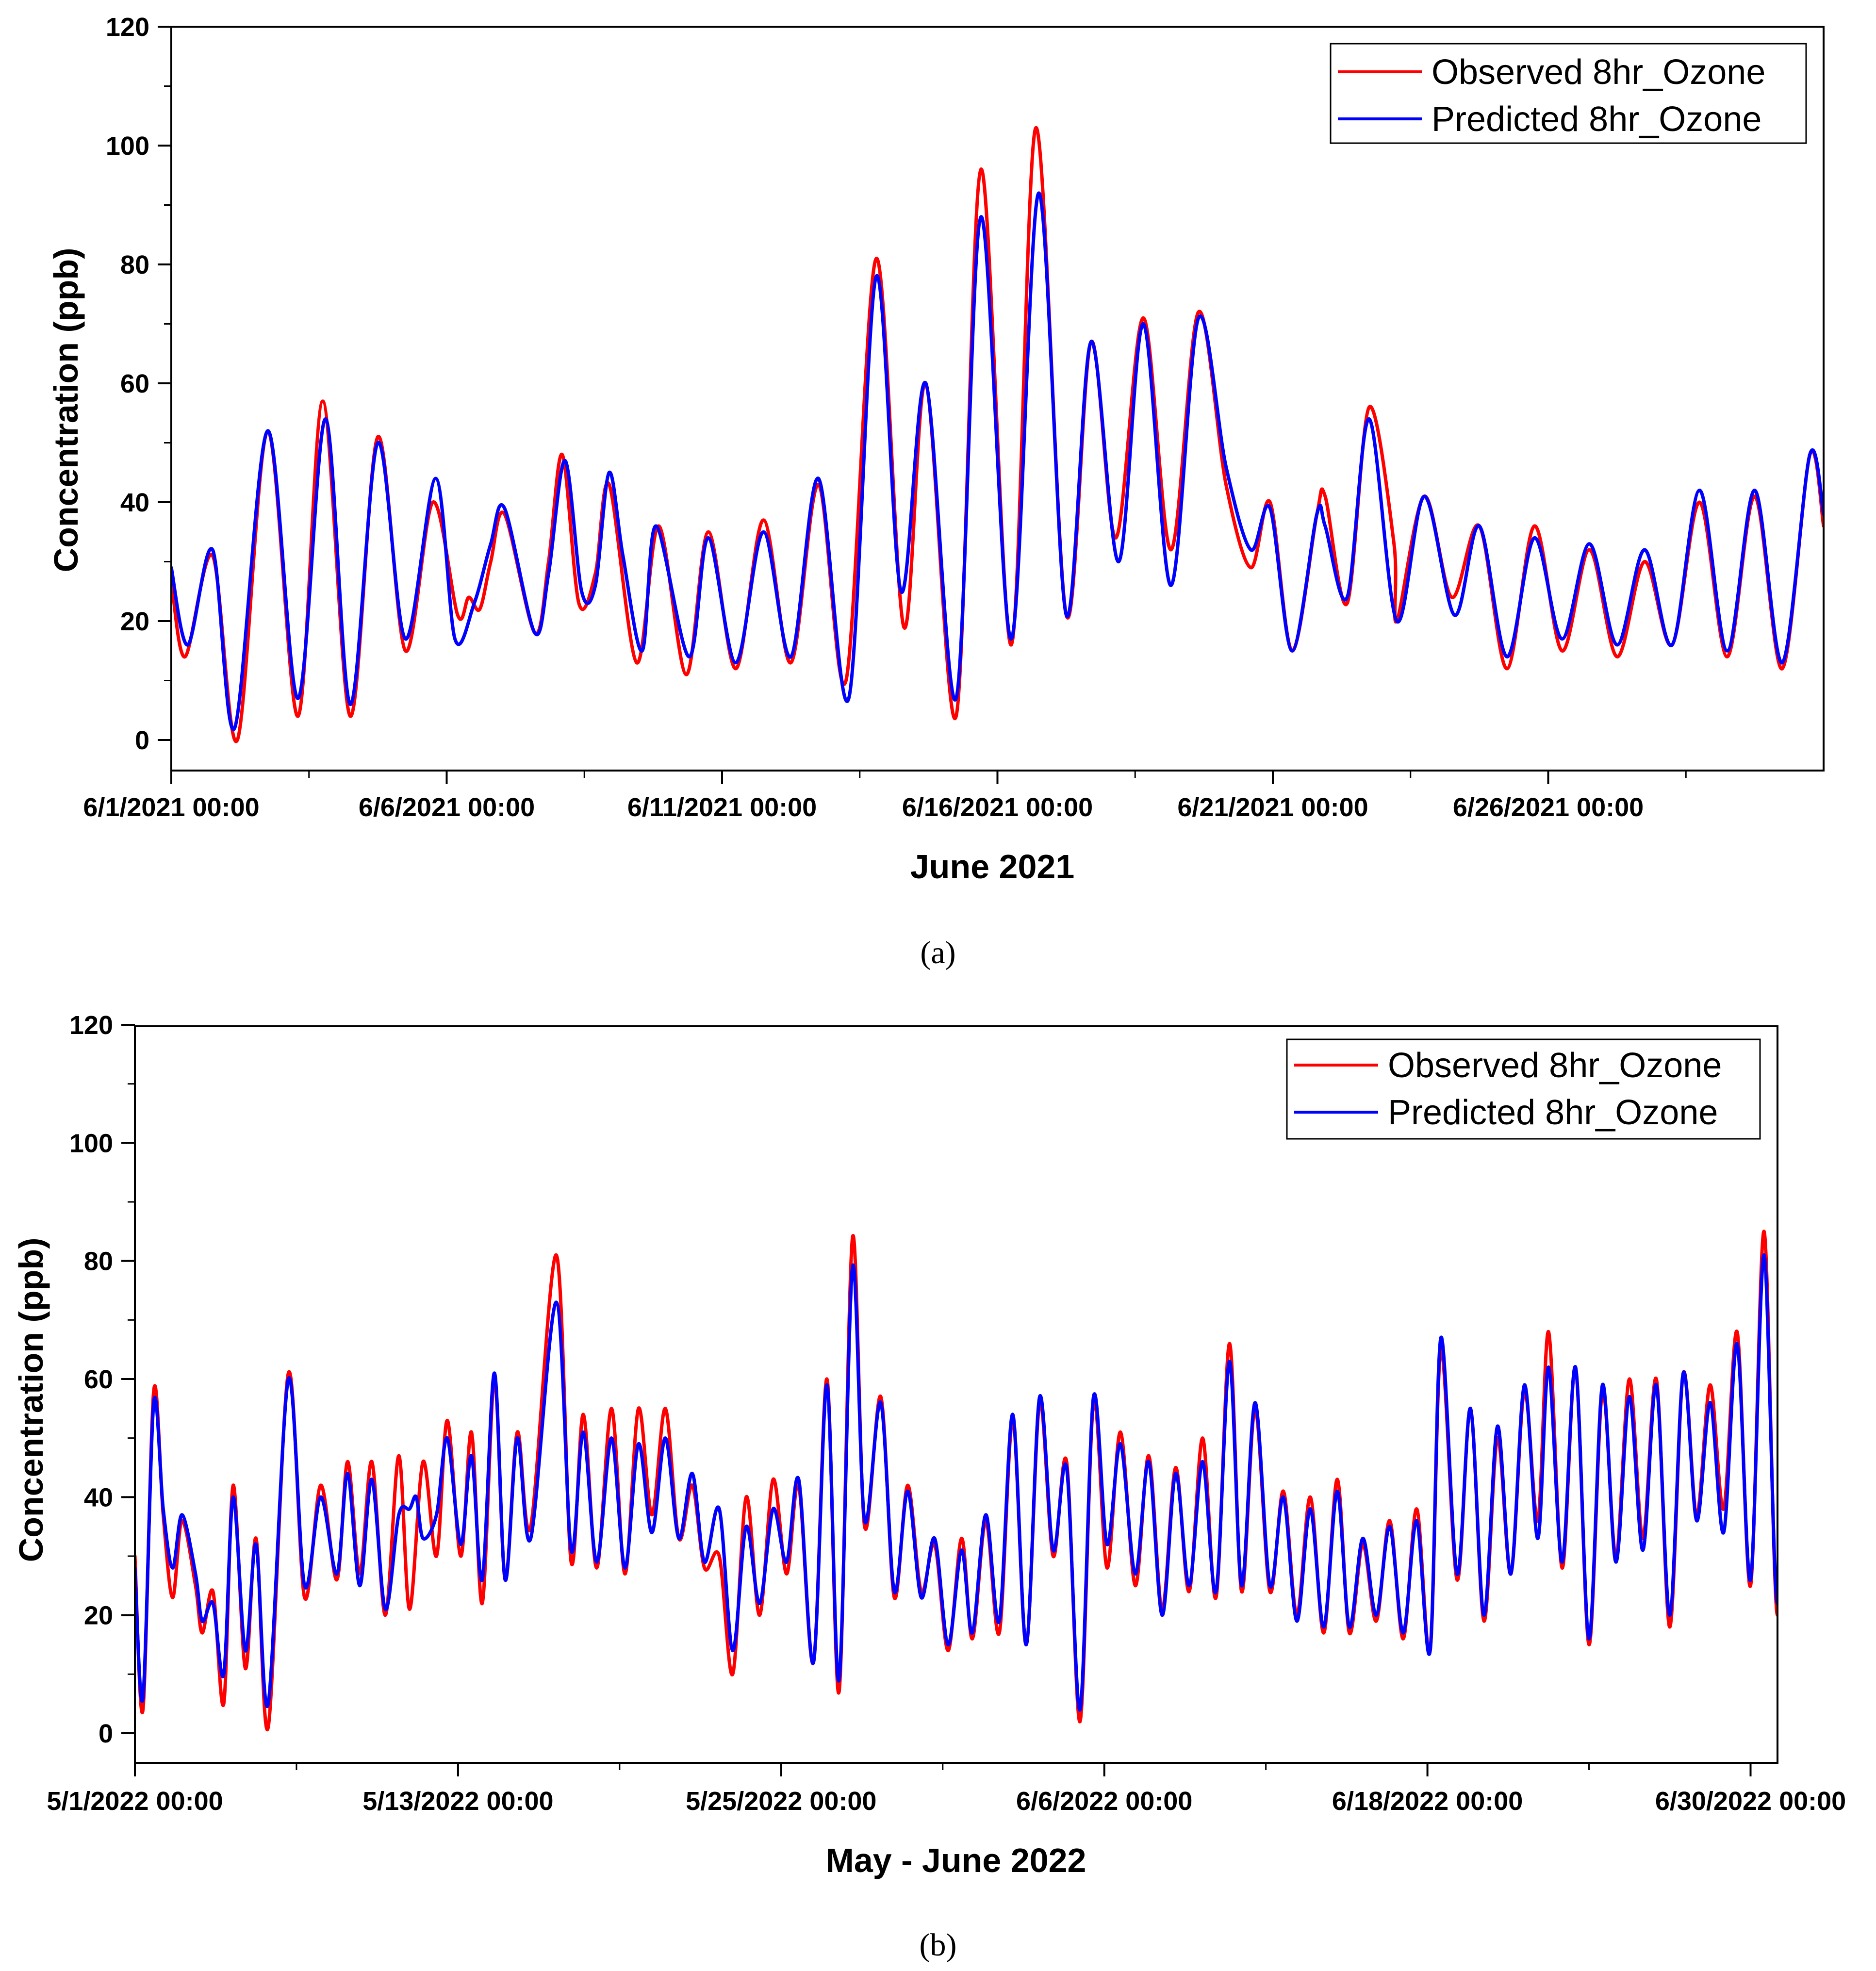 The height and width of the screenshot is (1971, 1876). What do you see at coordinates (127, 146) in the screenshot?
I see `panel-a-y-tick-label: 100` at bounding box center [127, 146].